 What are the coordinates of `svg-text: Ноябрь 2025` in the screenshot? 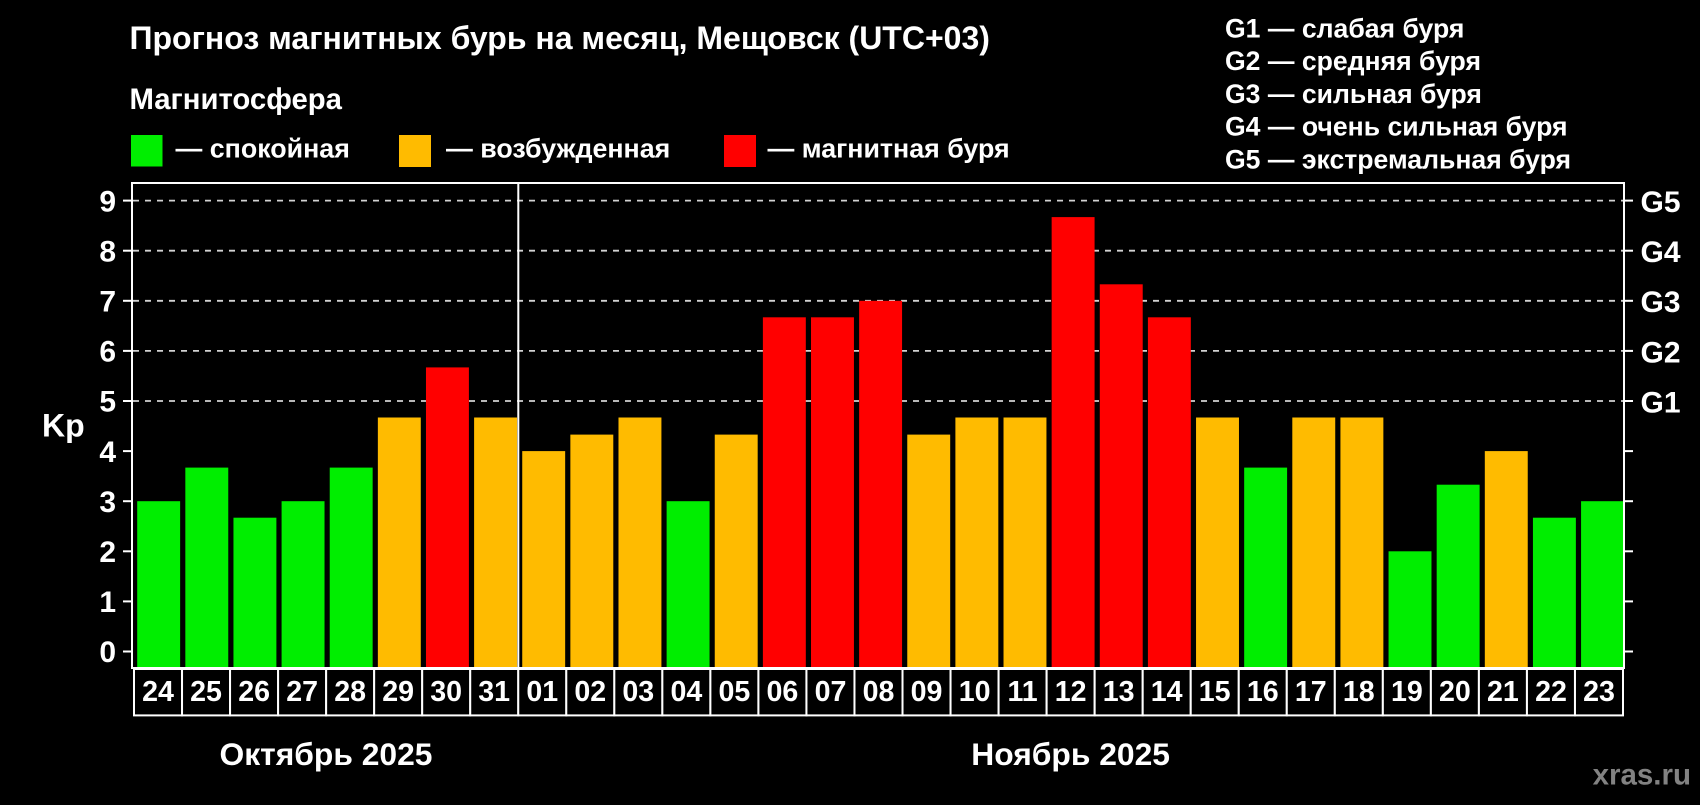 It's located at (1070, 754).